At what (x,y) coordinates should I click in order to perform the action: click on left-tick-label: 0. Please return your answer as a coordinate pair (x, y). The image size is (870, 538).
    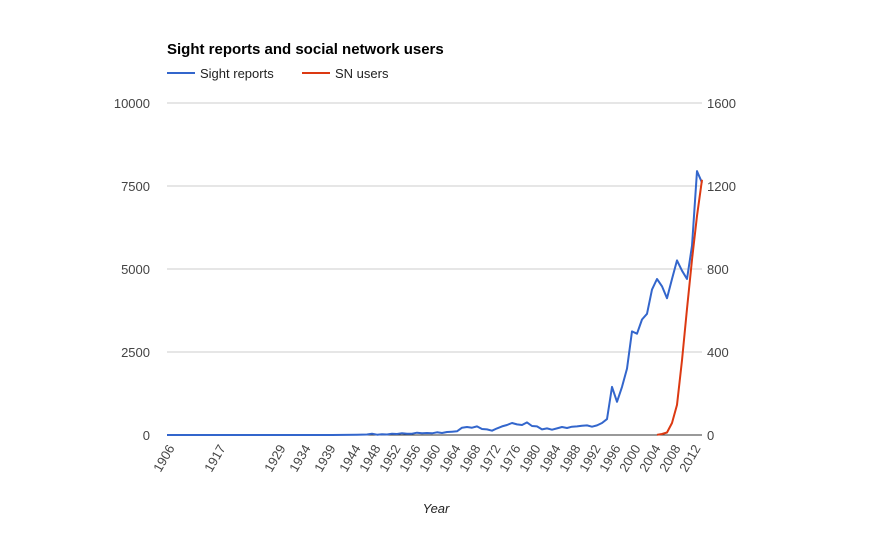
    Looking at the image, I should click on (146, 435).